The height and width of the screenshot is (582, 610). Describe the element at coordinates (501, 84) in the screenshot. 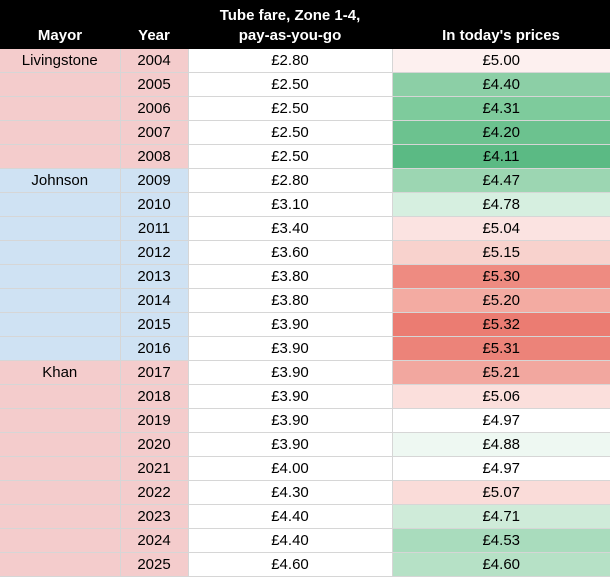

I see `today-price-cell: £4.40` at that location.